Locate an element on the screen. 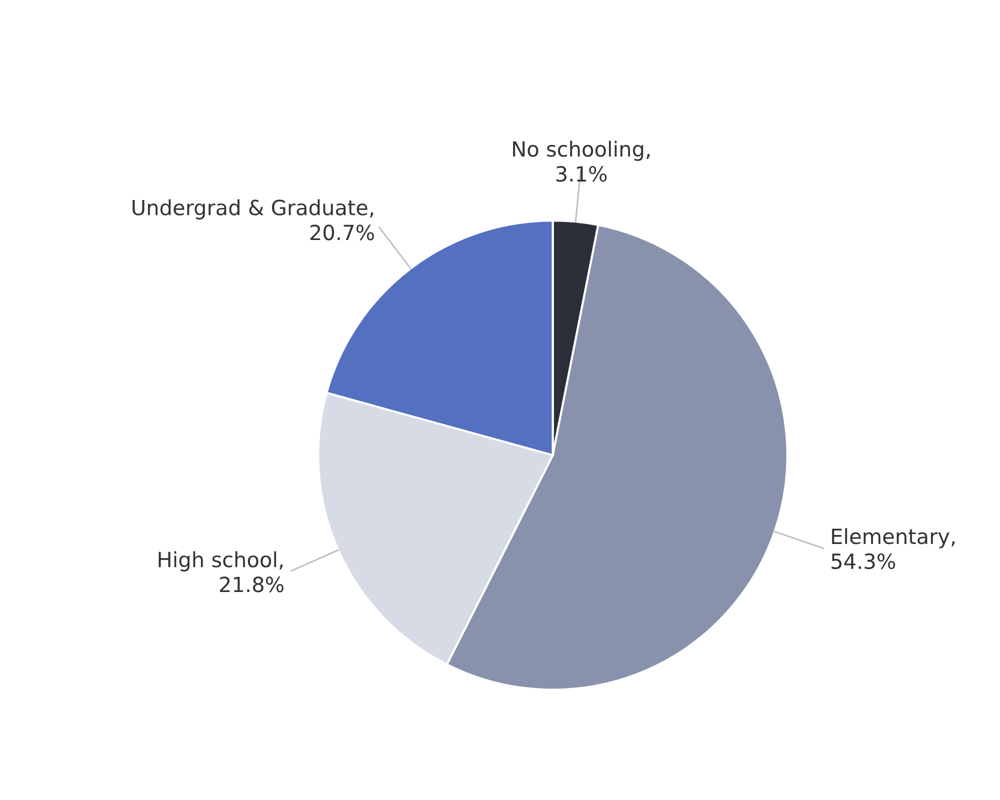 This screenshot has width=1000, height=800. slice-label: No schooling, 3.1% is located at coordinates (581, 161).